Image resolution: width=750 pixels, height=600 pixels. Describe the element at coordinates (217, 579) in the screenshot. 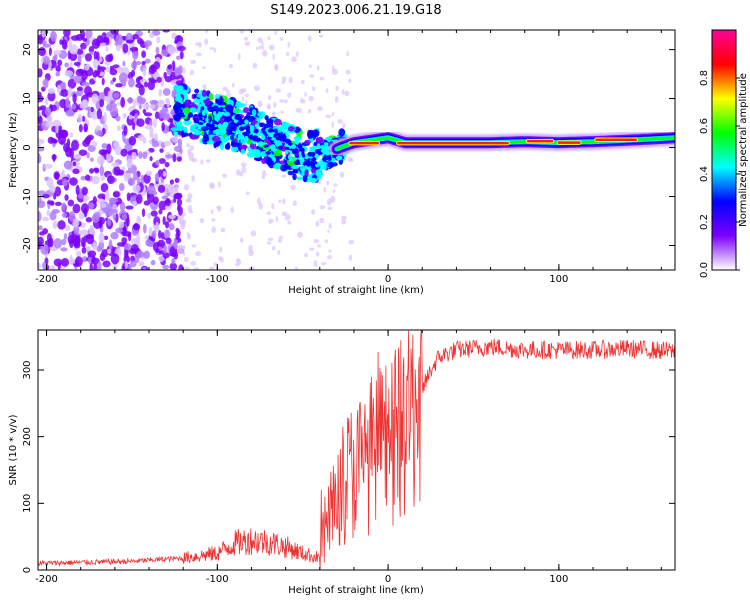

I see `x-tick-label: -100` at that location.